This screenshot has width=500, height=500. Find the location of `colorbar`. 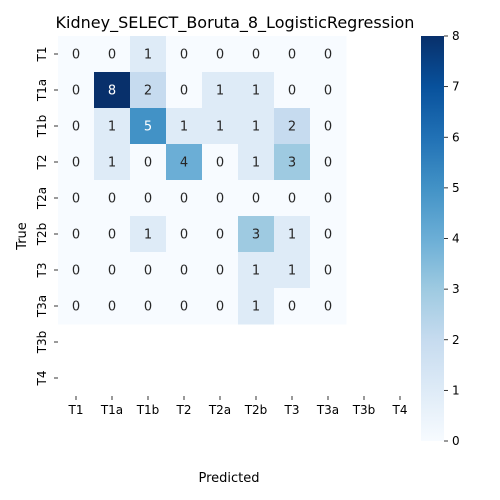

colorbar is located at coordinates (432, 238).